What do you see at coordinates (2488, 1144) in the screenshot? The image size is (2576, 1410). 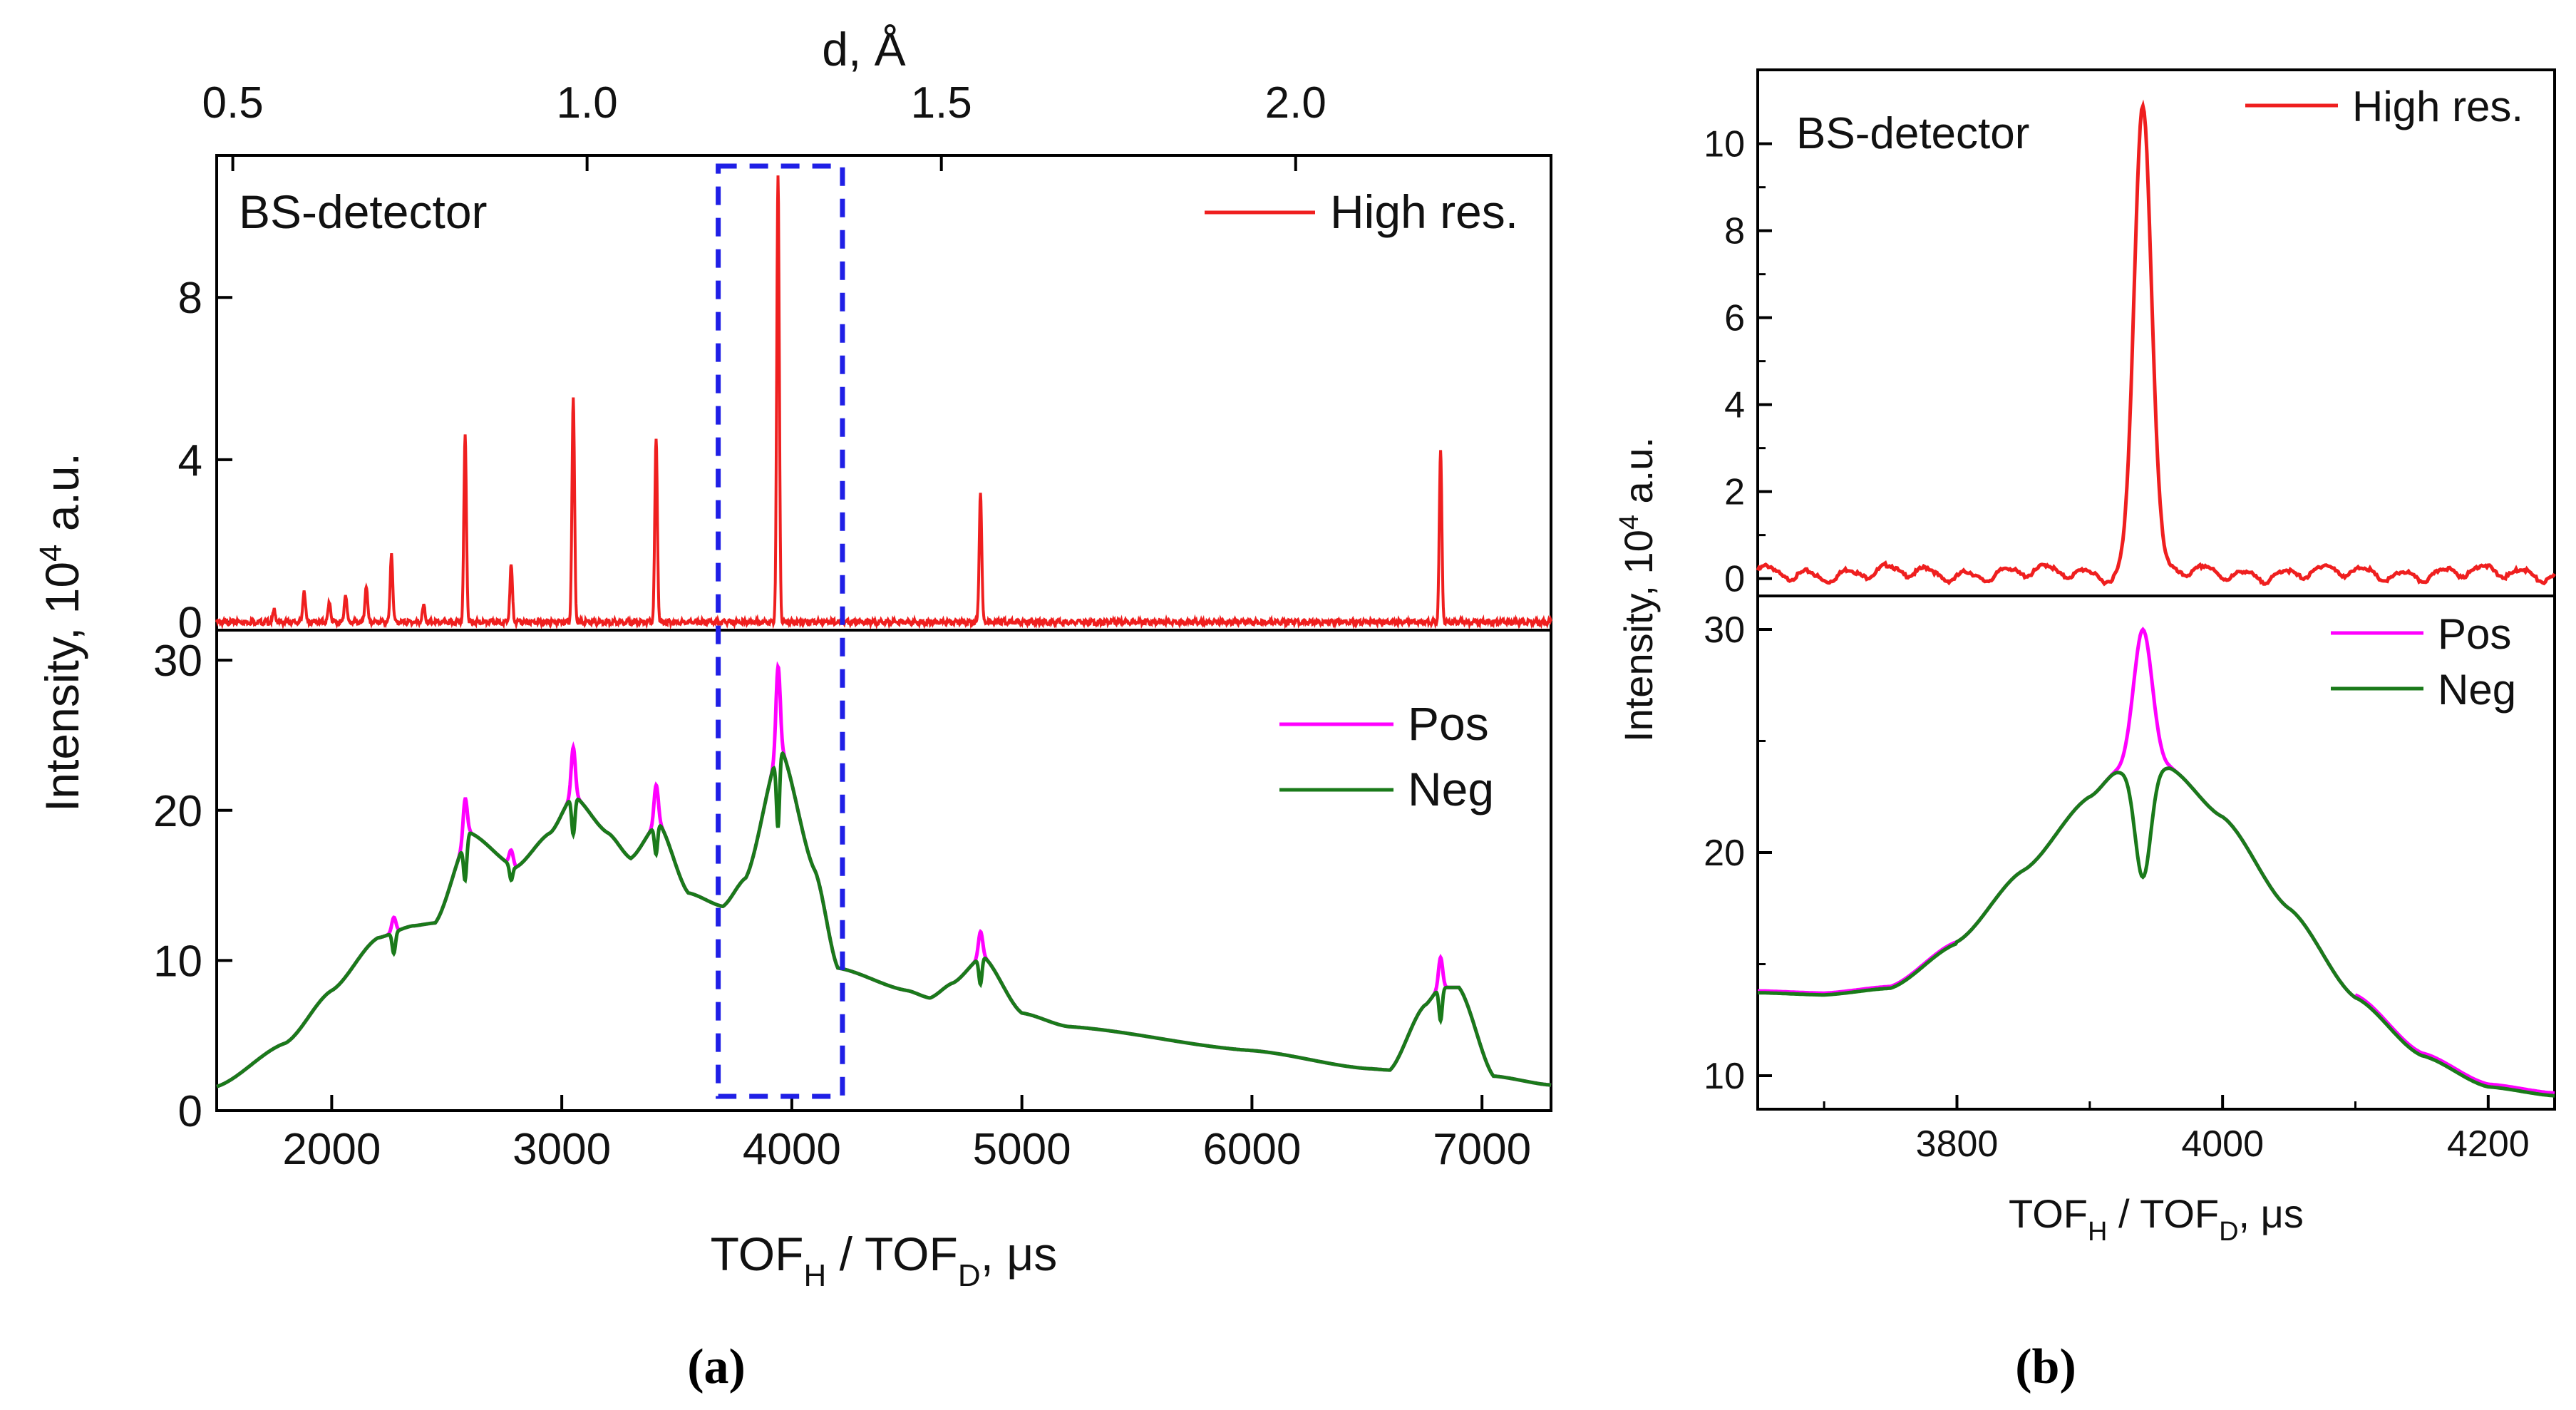 I see `b-xtick-label: 4200` at bounding box center [2488, 1144].